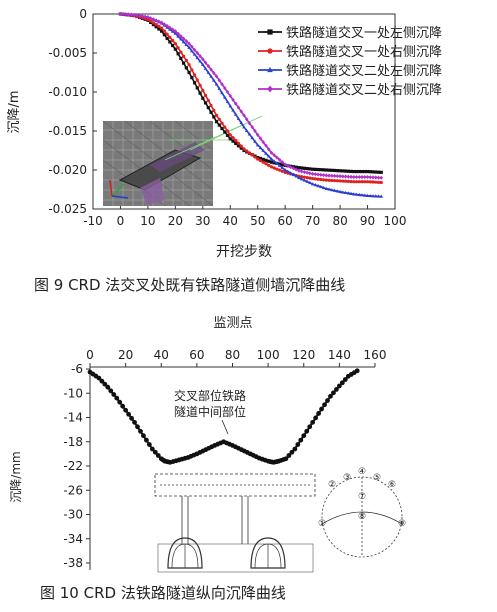 The width and height of the screenshot is (497, 612). I want to click on y-tick-label: -14, so click(73, 418).